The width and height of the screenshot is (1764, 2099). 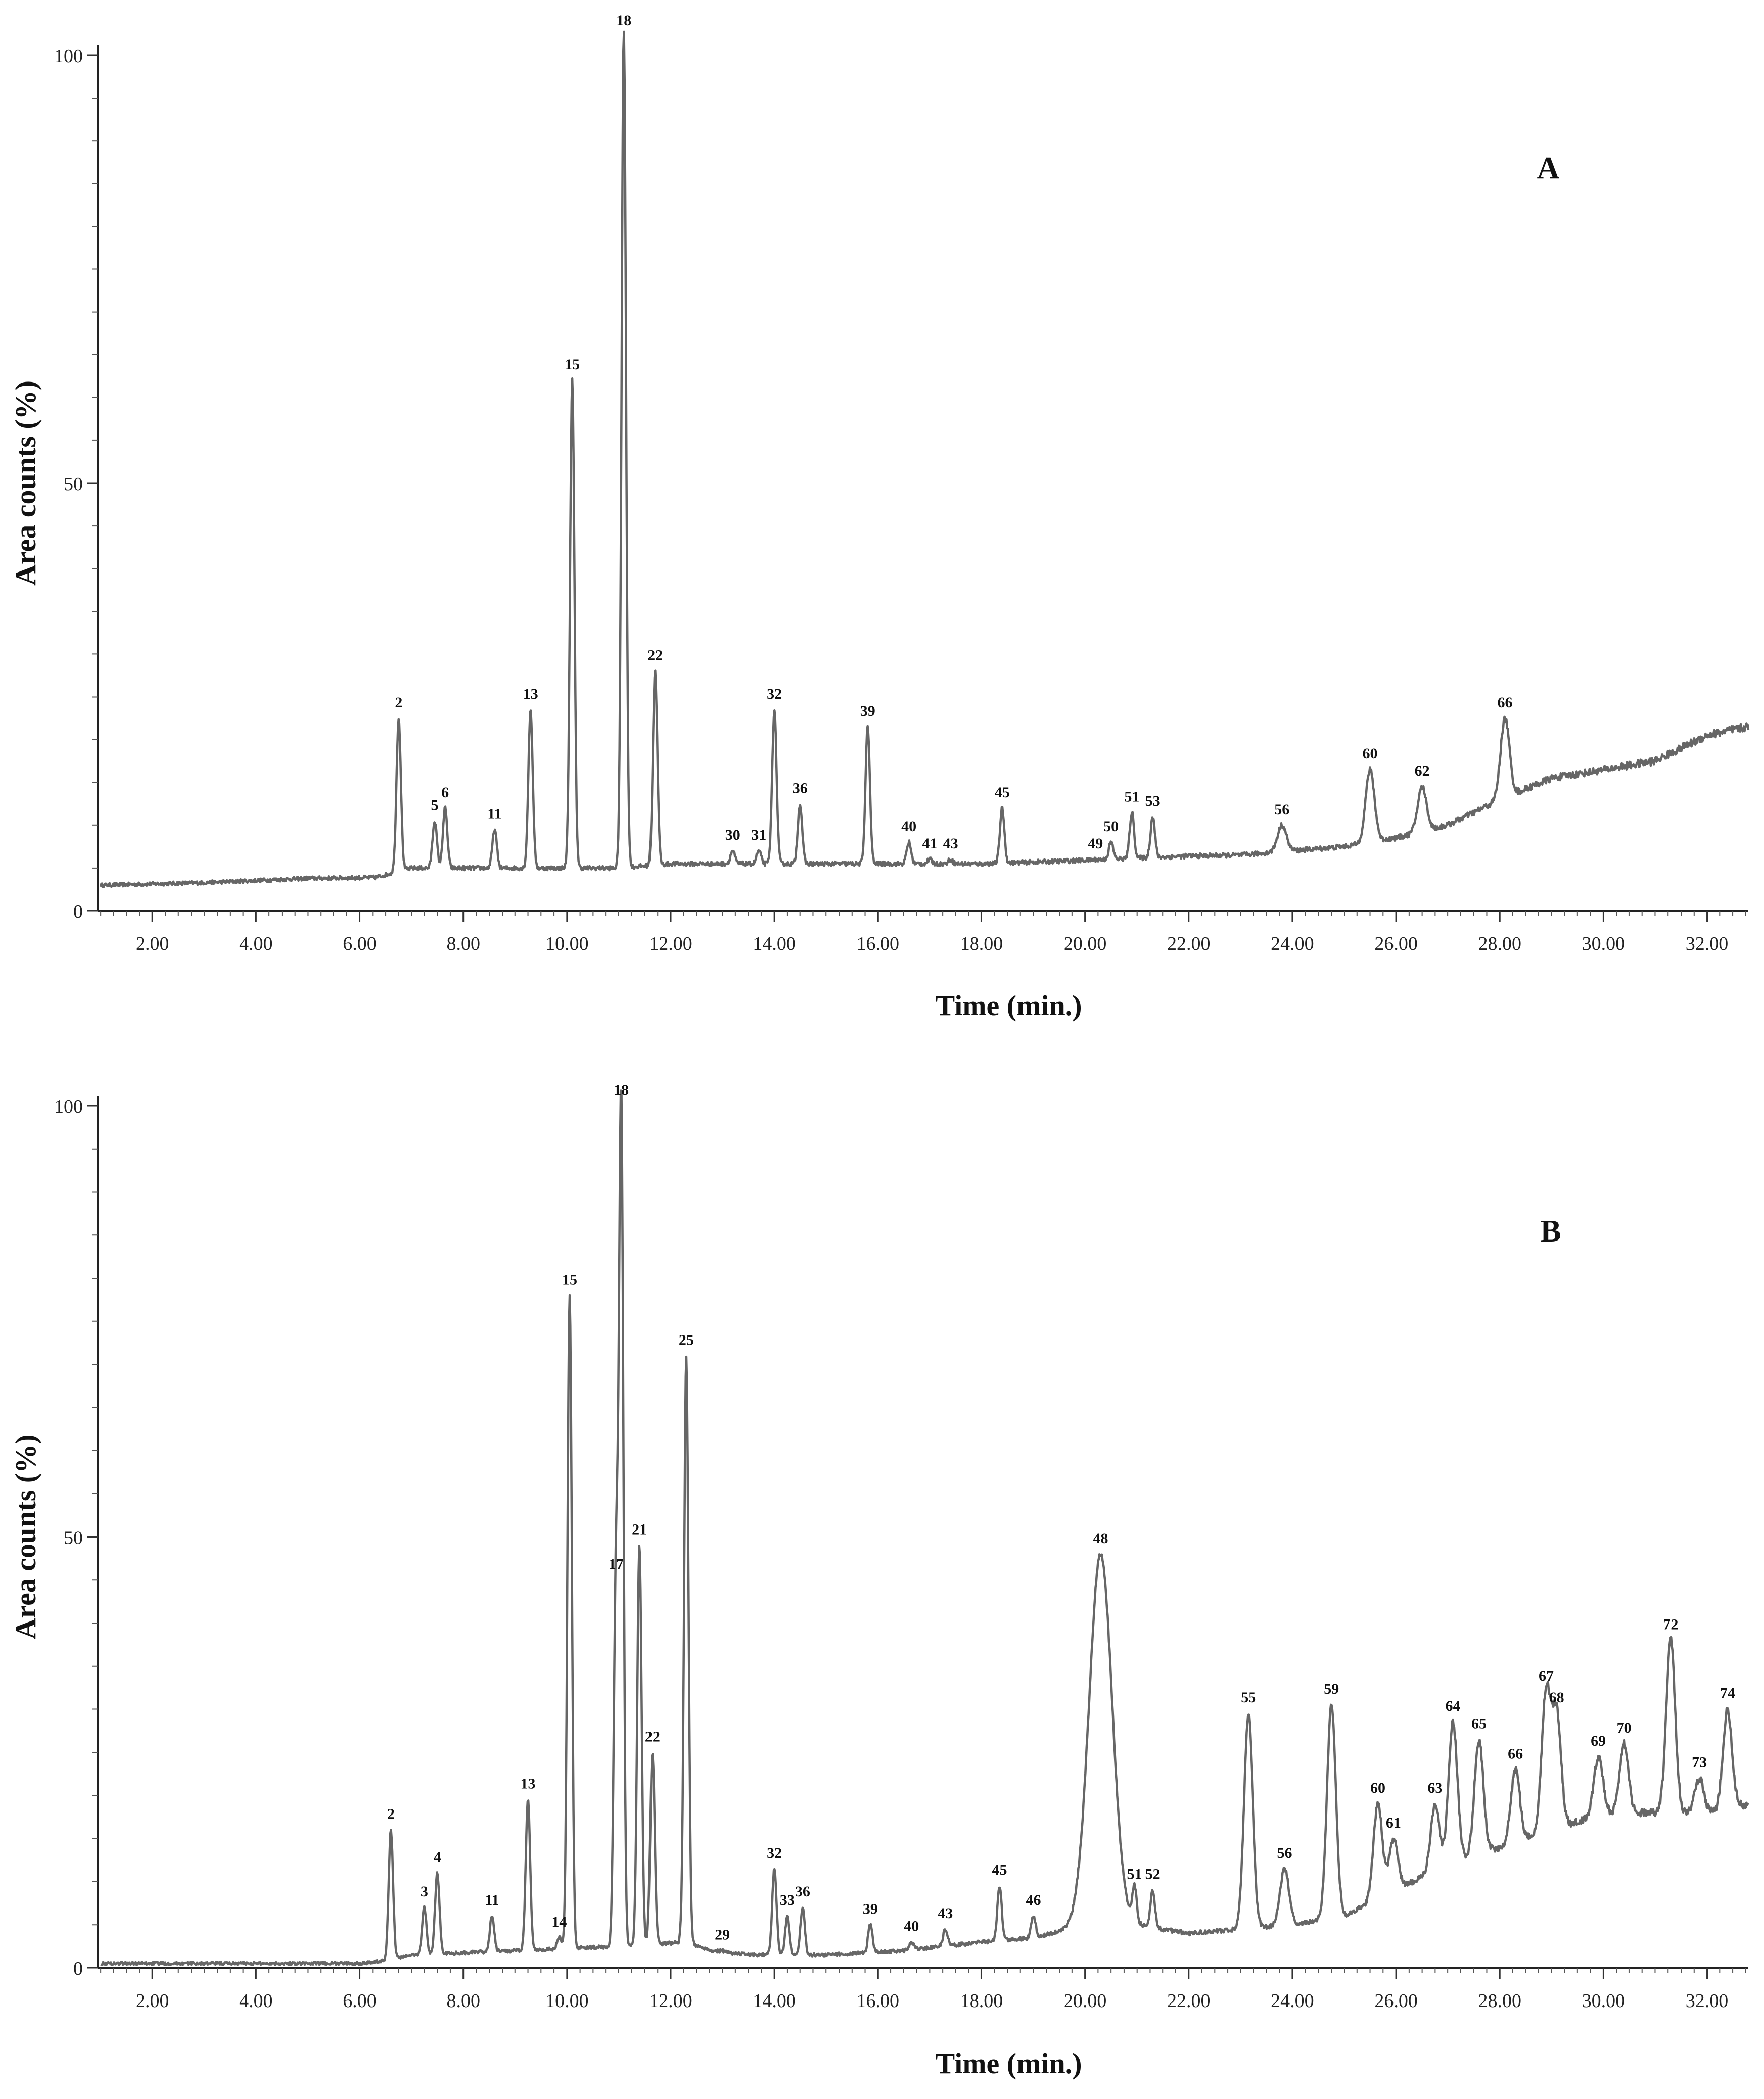 What do you see at coordinates (1700, 1762) in the screenshot?
I see `peak-label: 73` at bounding box center [1700, 1762].